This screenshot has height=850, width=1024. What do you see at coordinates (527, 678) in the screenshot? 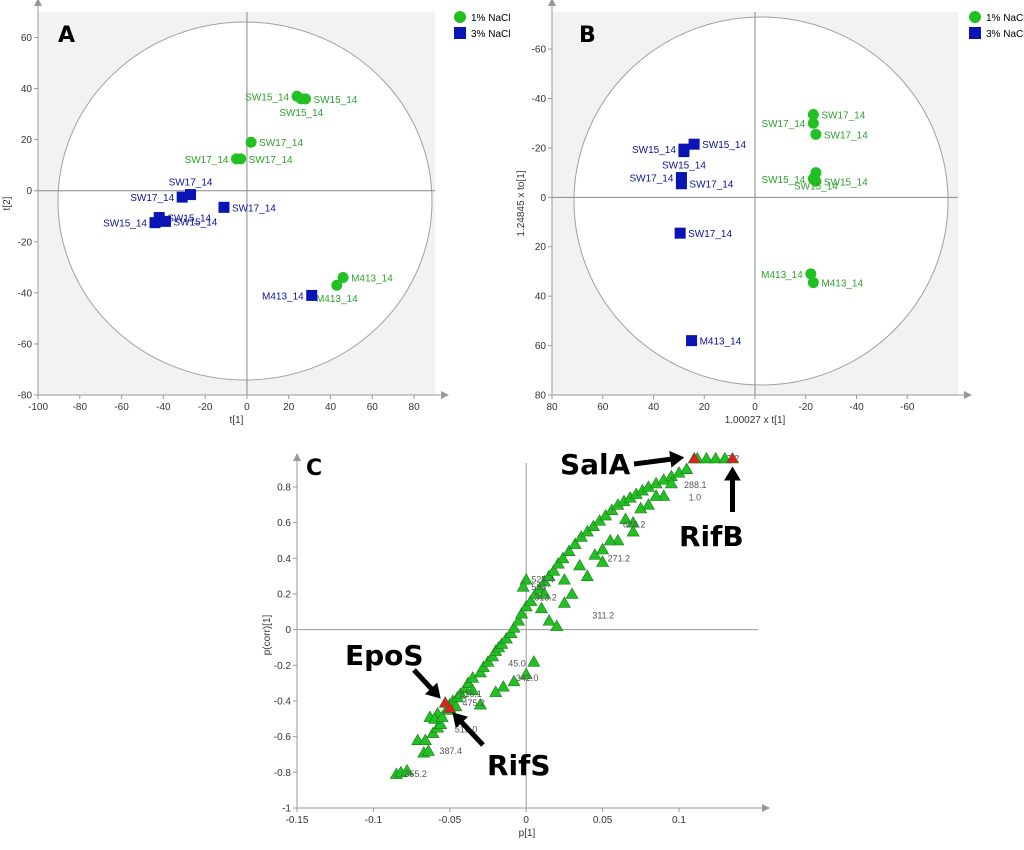
I see `variable-label: 342.0` at bounding box center [527, 678].